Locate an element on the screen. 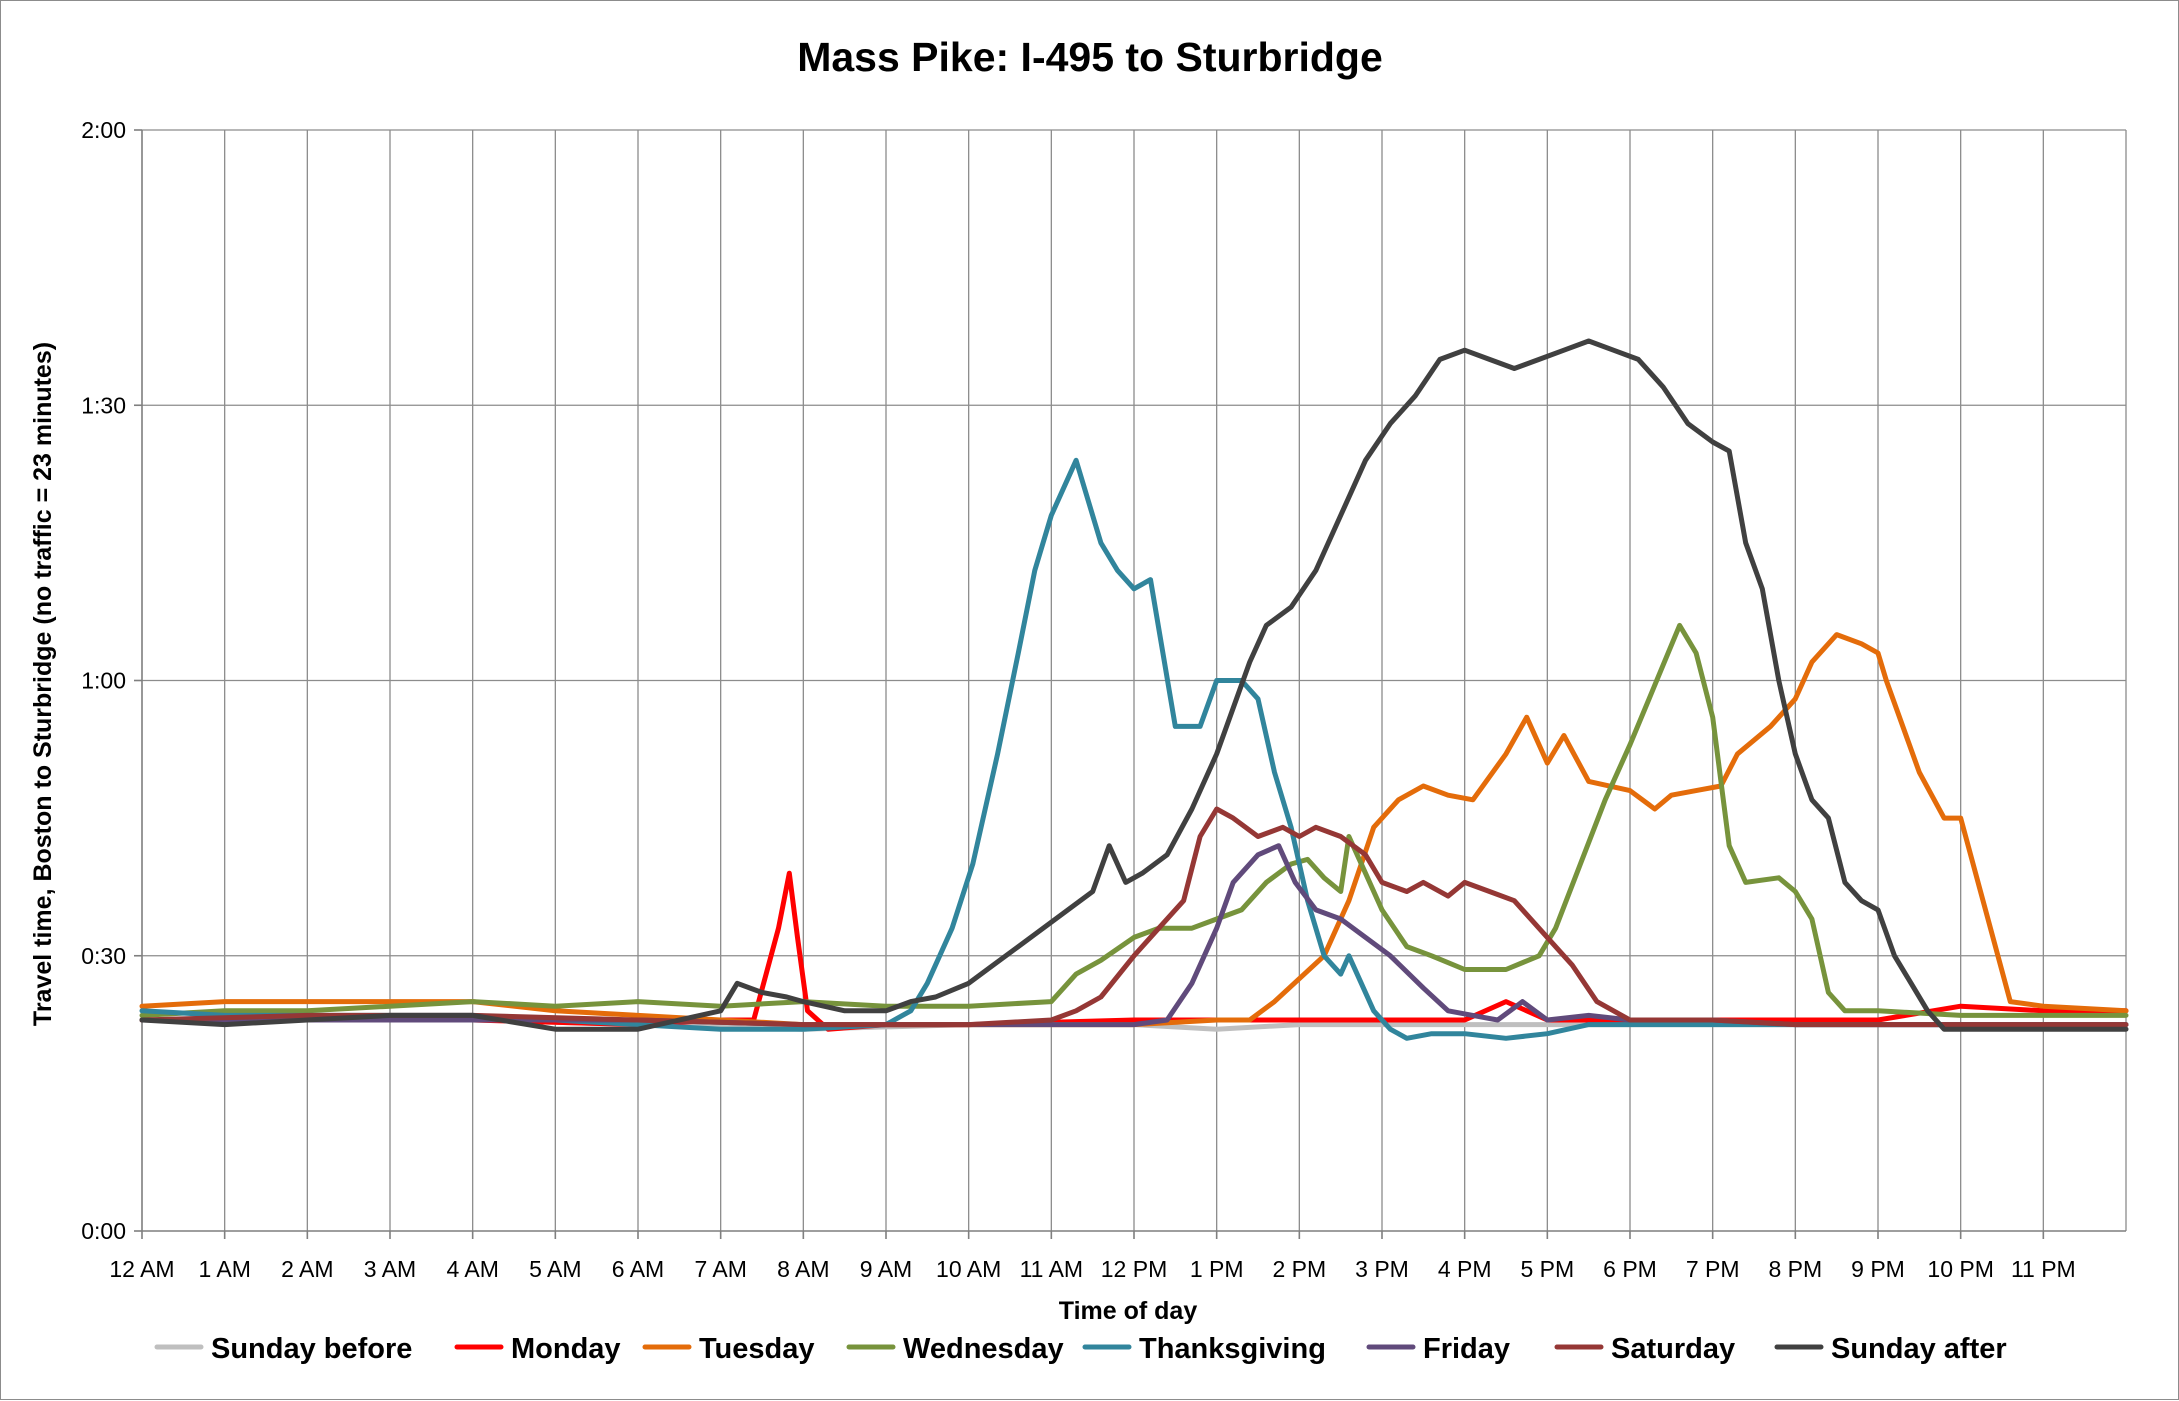 Image resolution: width=2179 pixels, height=1401 pixels. chart-title: Mass Pike: I-495 to Sturbridge is located at coordinates (1090, 57).